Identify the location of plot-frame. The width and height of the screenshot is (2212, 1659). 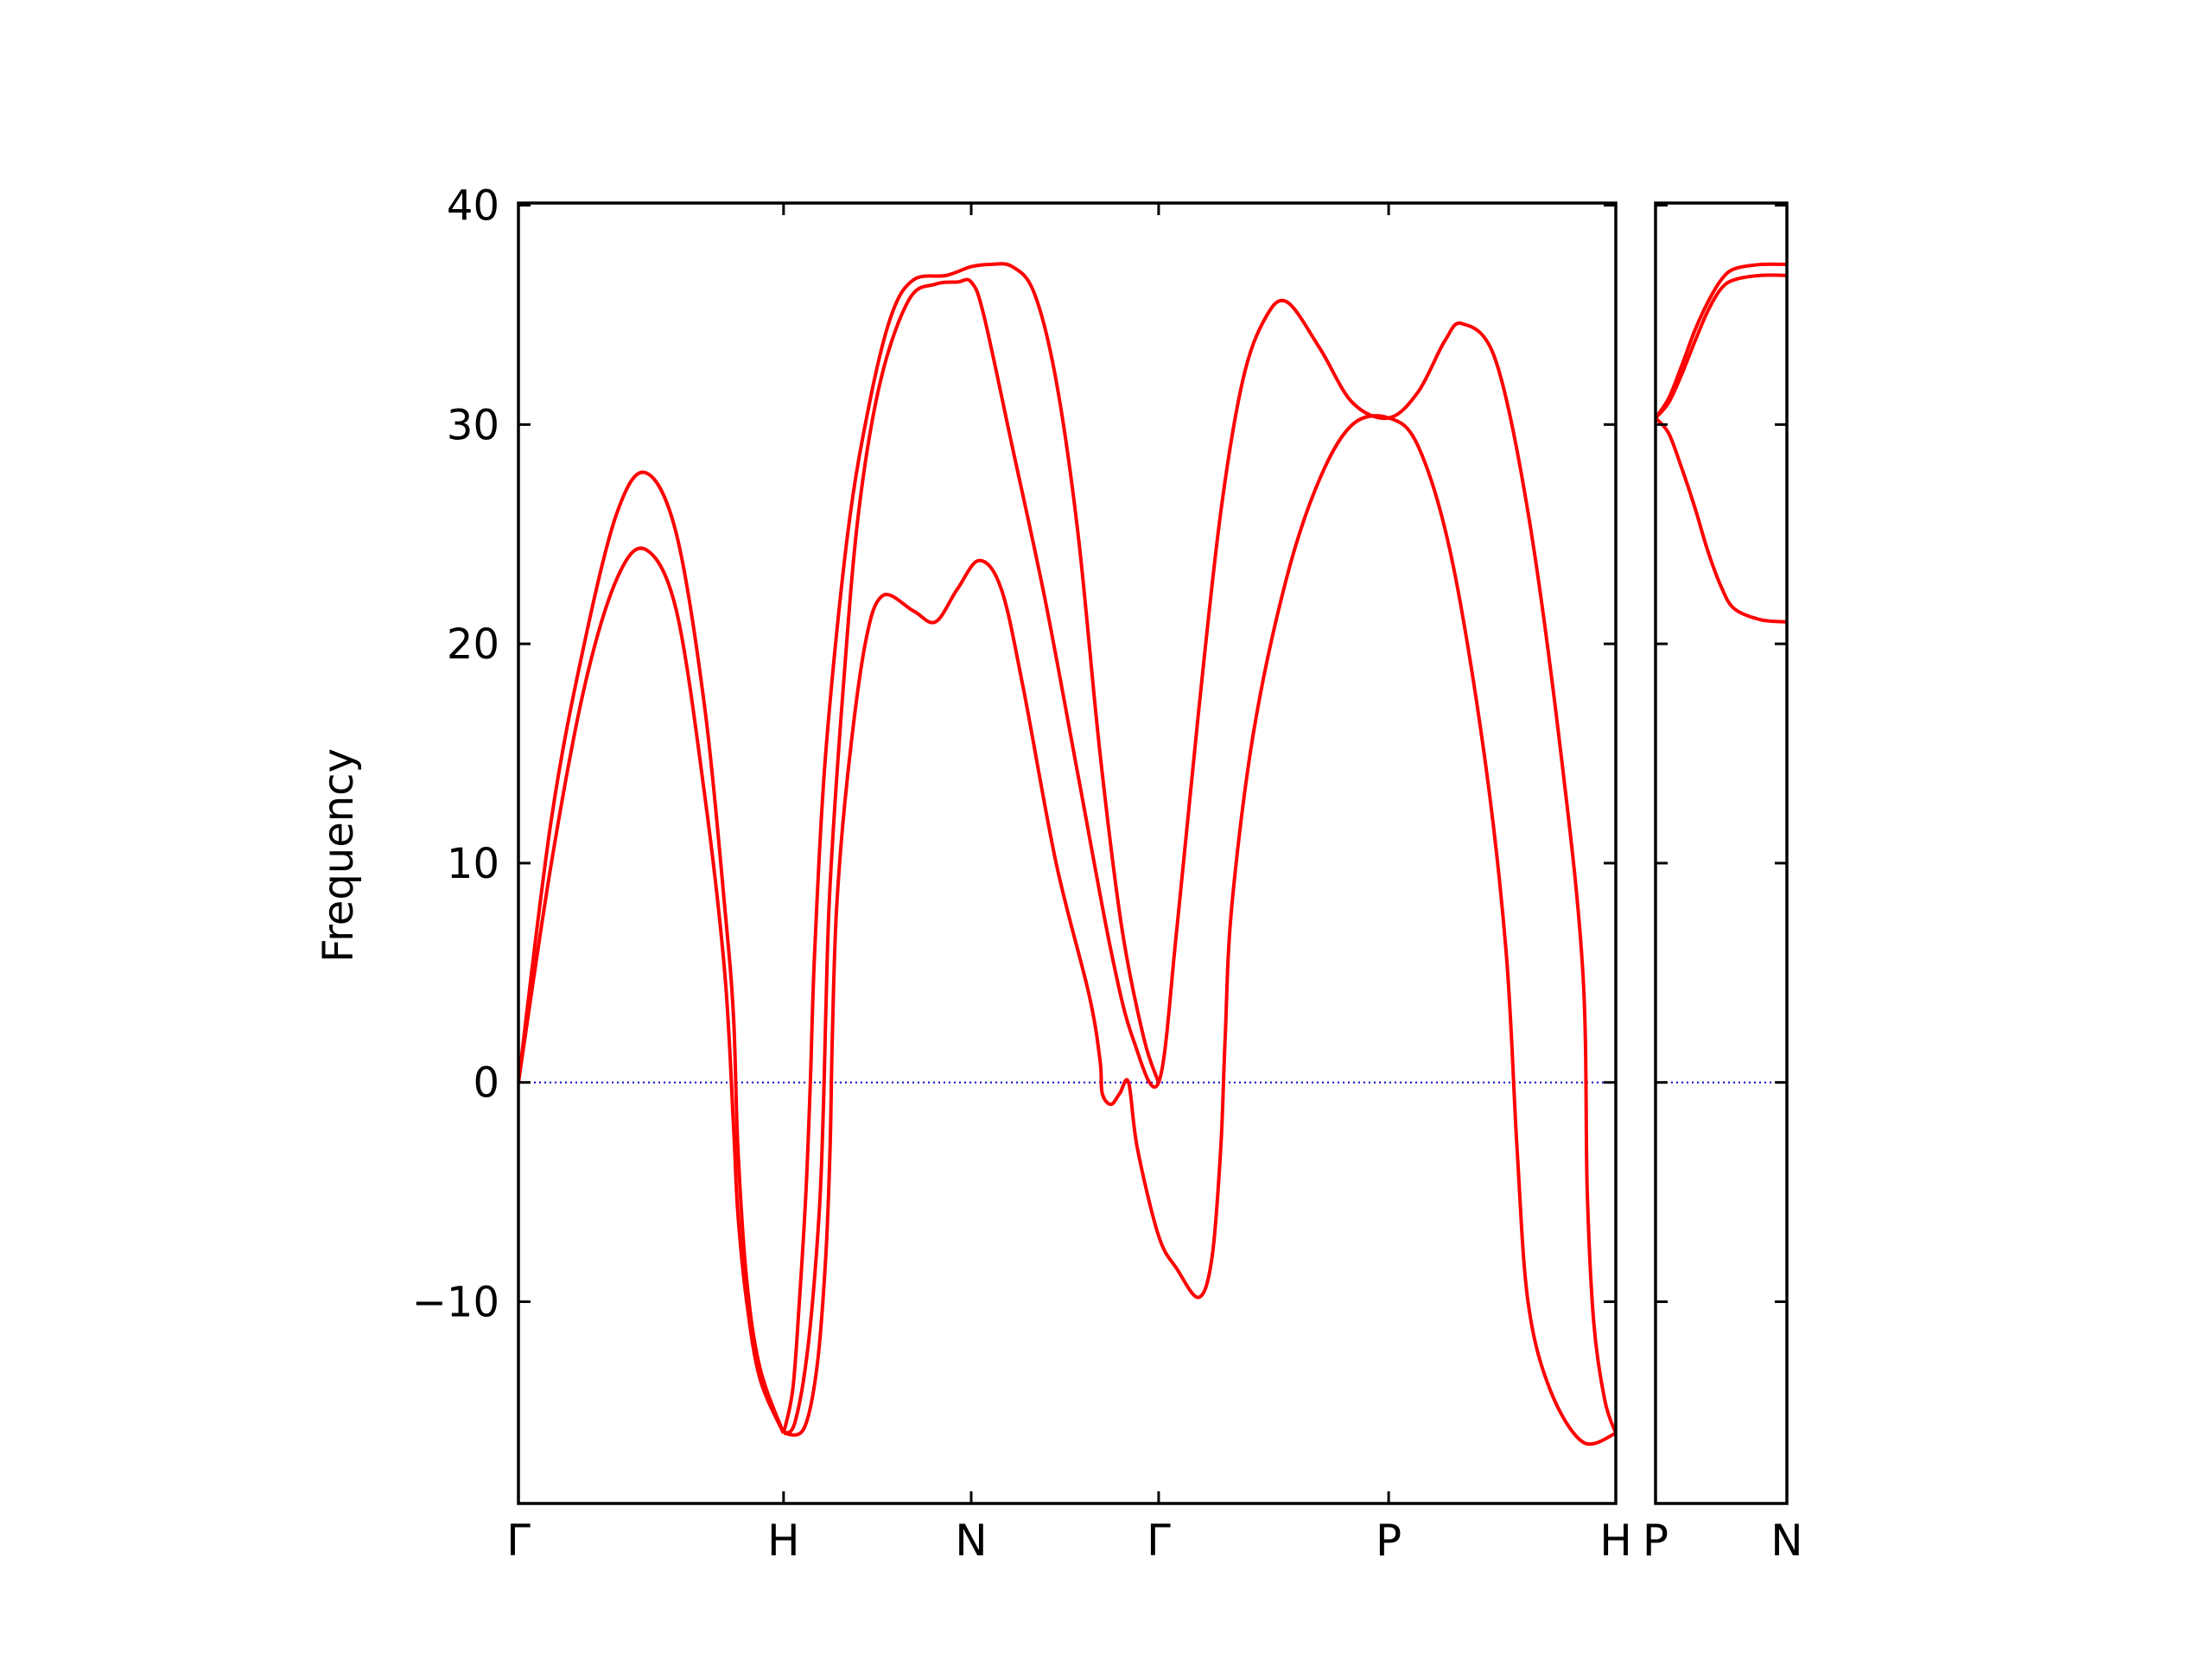
(1721, 853).